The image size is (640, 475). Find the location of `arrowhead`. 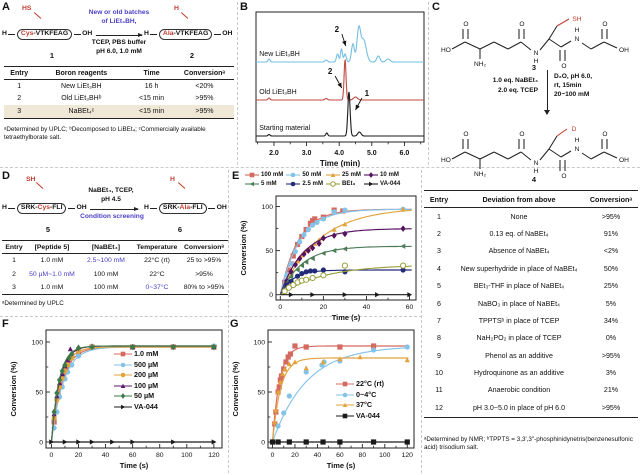

arrowhead is located at coordinates (357, 107).